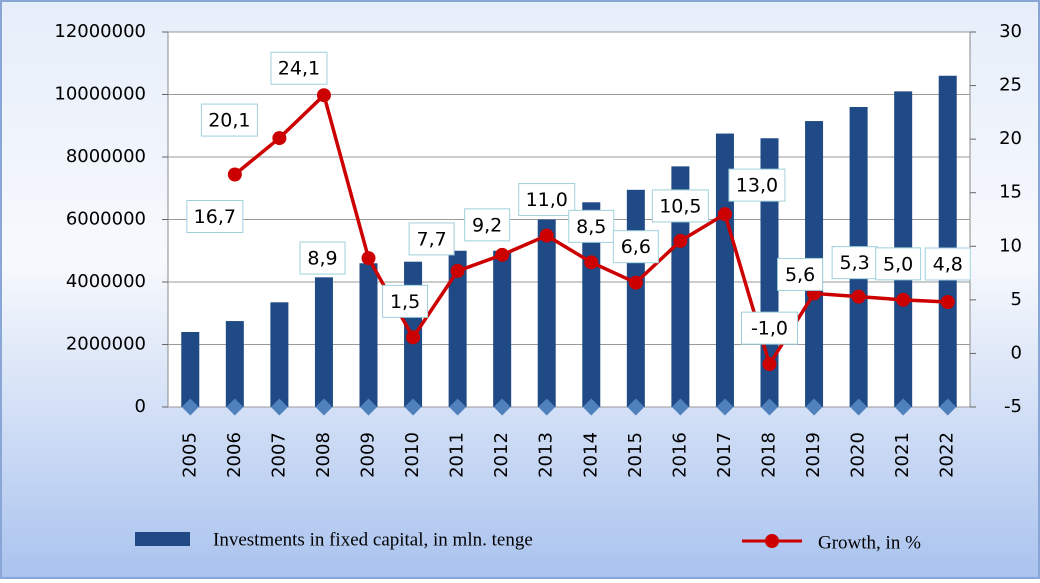  What do you see at coordinates (869, 542) in the screenshot?
I see `legend-label: Growth, in %` at bounding box center [869, 542].